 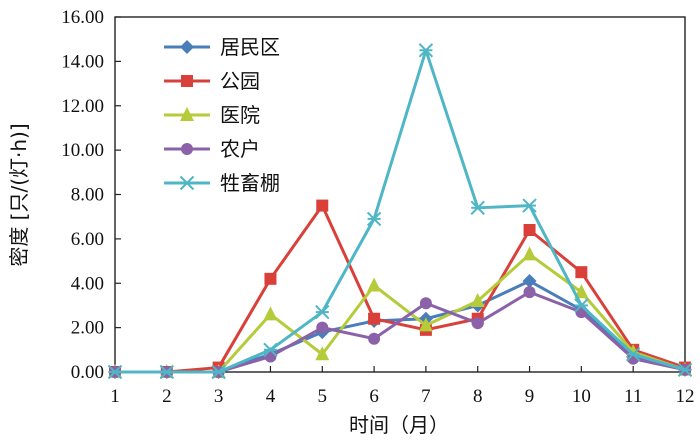 I want to click on x-tick-label: 10, so click(x=581, y=396).